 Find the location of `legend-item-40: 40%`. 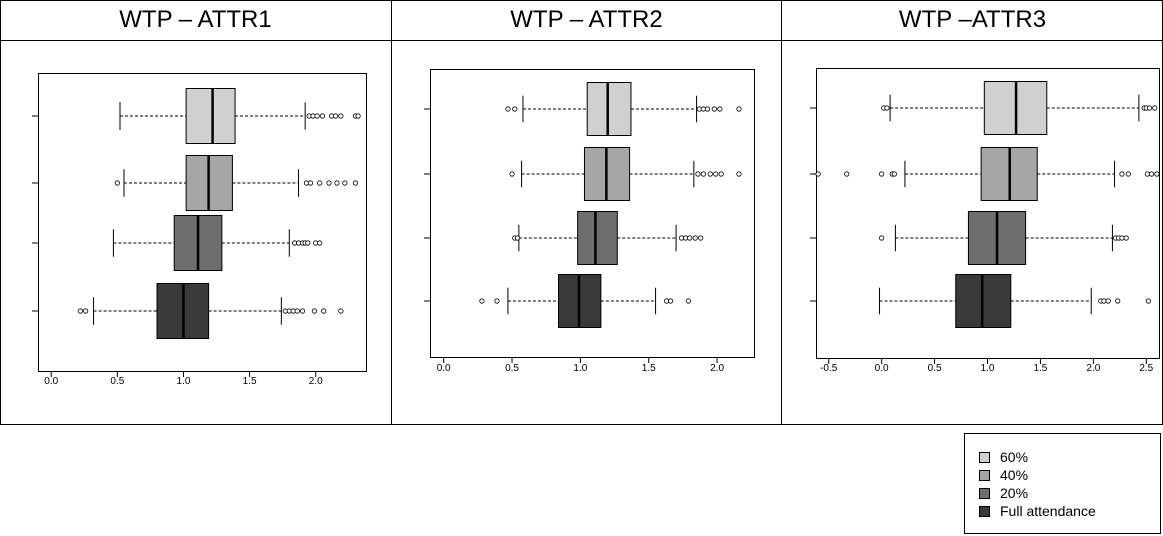

legend-item-40: 40% is located at coordinates (1003, 475).